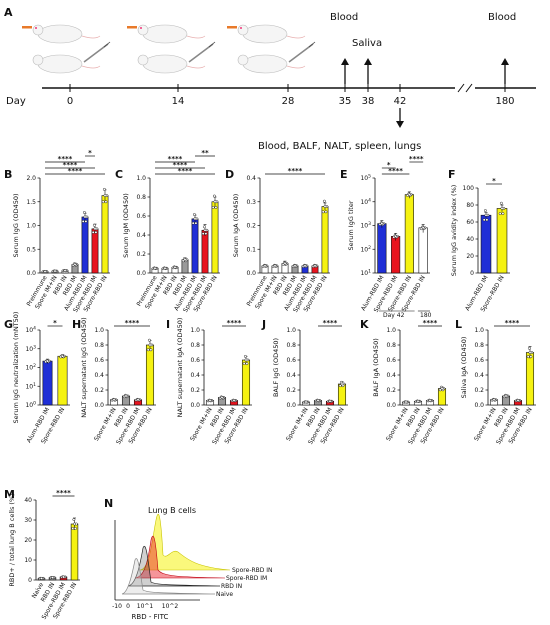 The image size is (550, 625). What do you see at coordinates (30, 580) in the screenshot?
I see `y-tick-label: 0` at bounding box center [30, 580].